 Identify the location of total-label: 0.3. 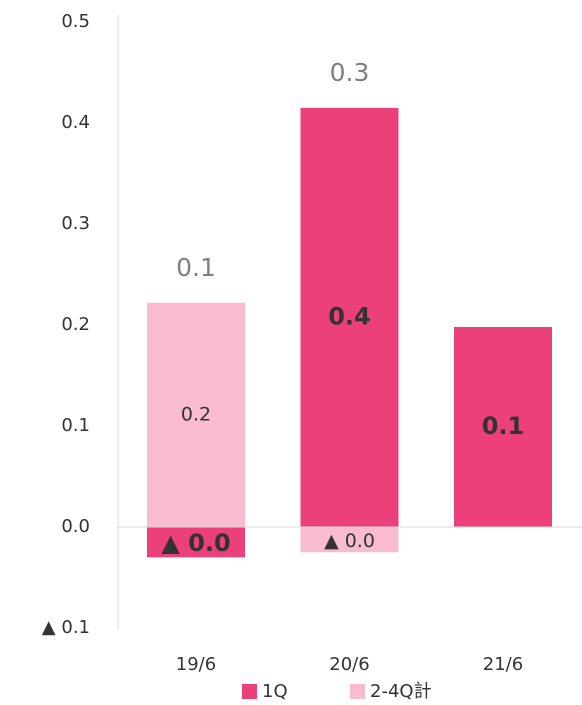
(350, 72).